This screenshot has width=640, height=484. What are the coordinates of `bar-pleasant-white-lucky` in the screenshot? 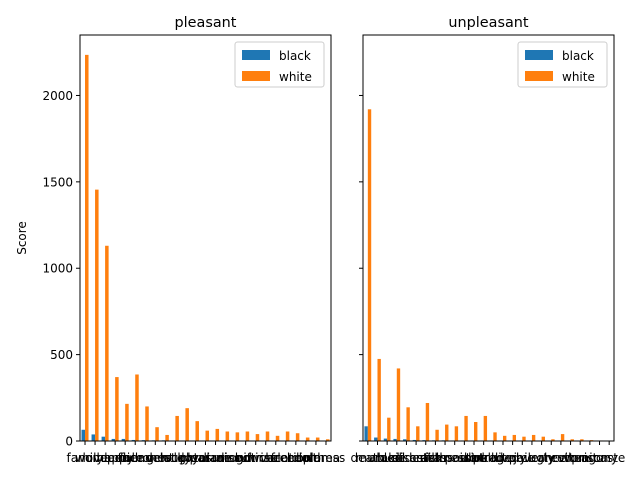 It's located at (177, 428).